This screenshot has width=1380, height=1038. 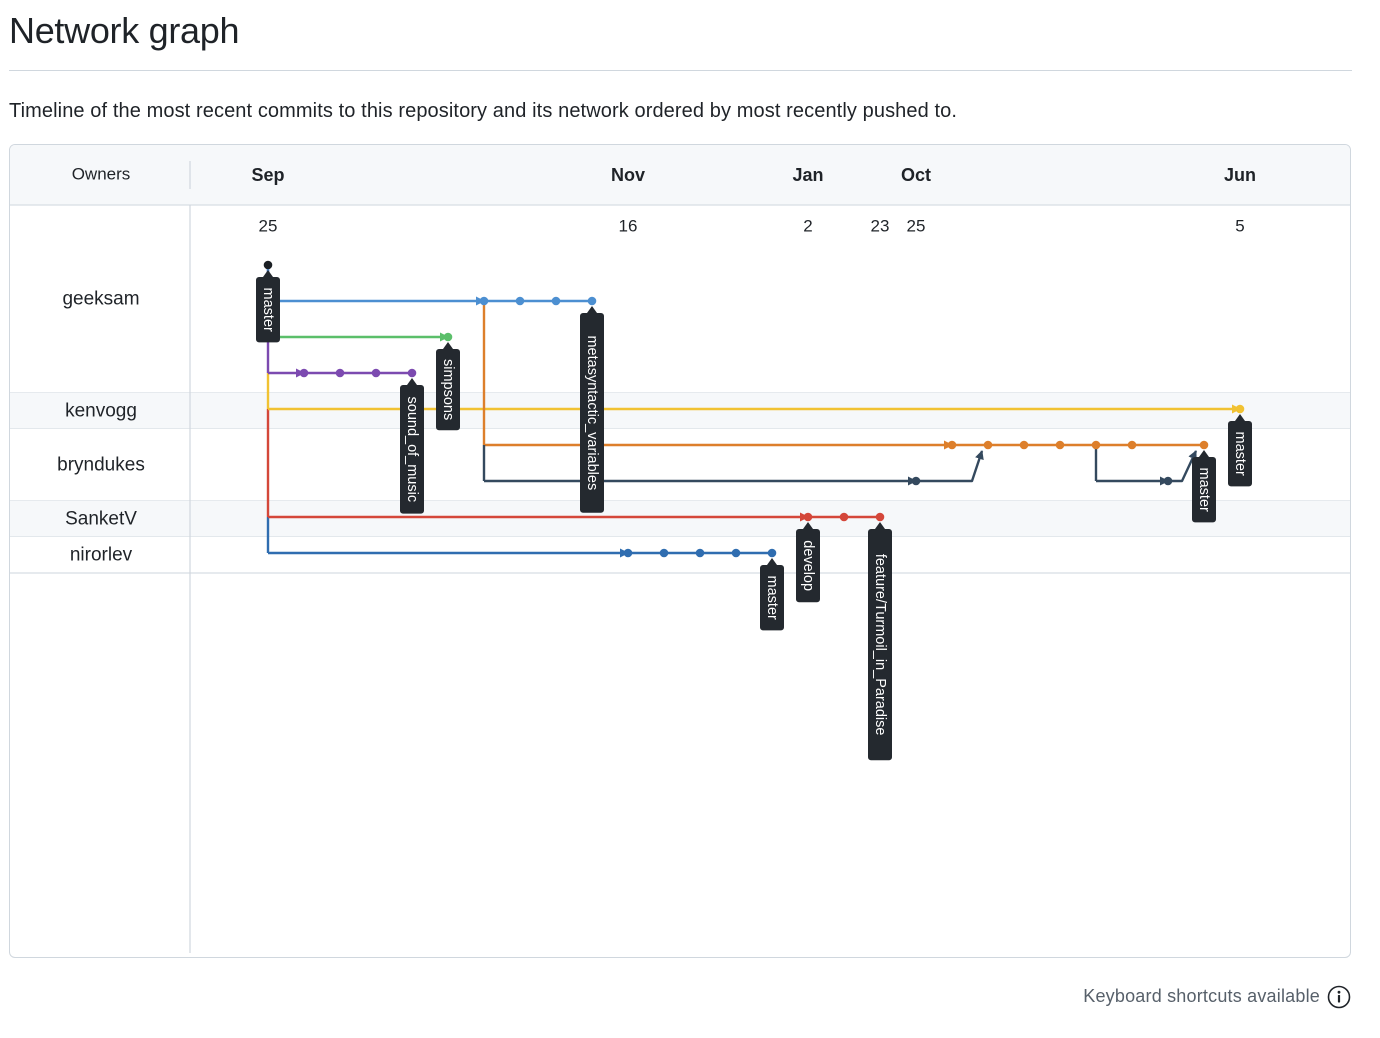 I want to click on branch-label-simpsons: simpsons, so click(x=448, y=386).